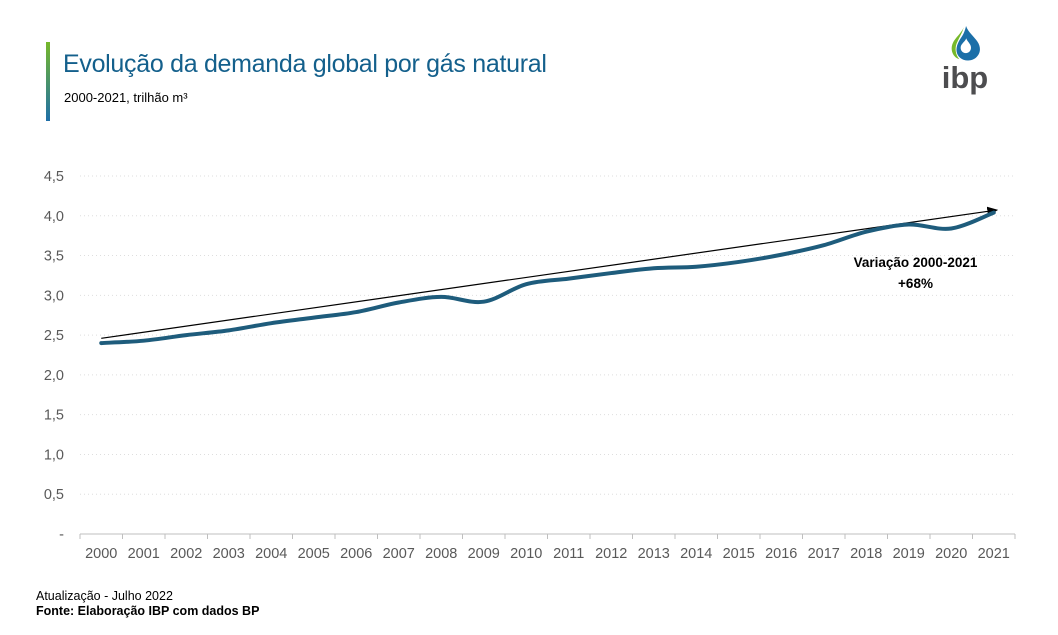 This screenshot has width=1058, height=635. I want to click on x-axis-label: 2015, so click(739, 554).